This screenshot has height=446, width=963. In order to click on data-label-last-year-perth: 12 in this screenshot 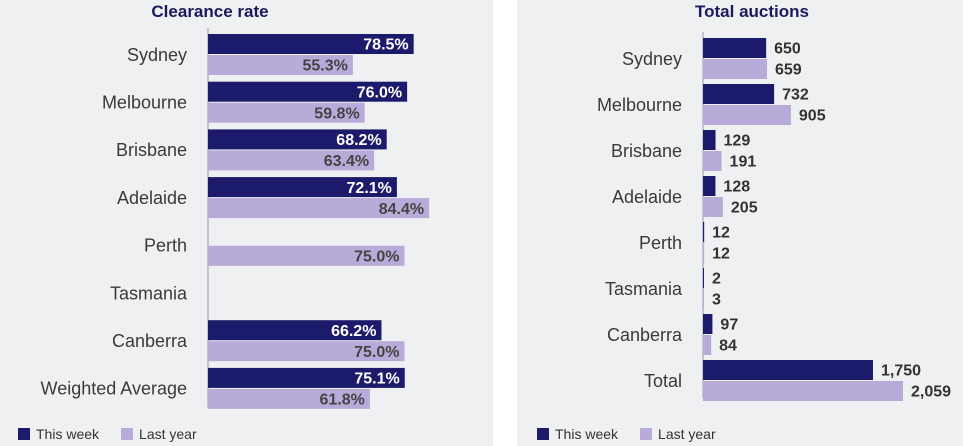, I will do `click(721, 254)`.